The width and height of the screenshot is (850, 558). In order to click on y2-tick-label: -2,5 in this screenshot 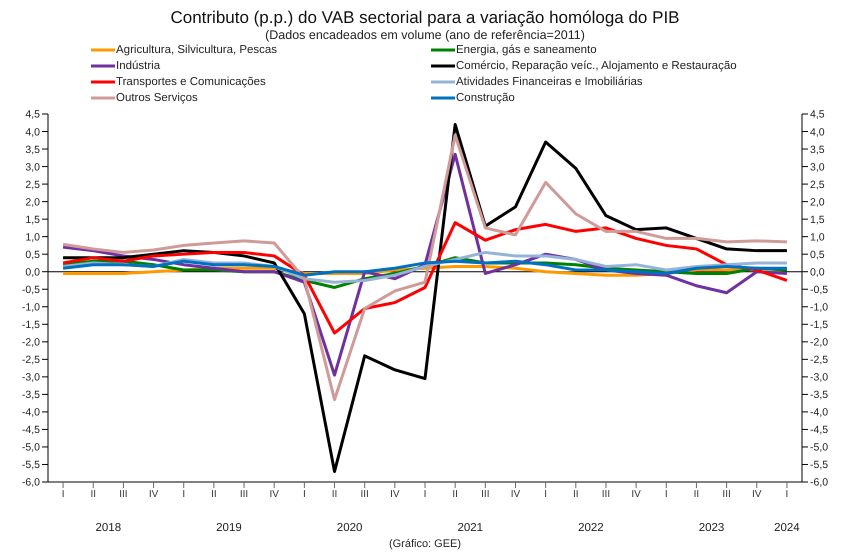, I will do `click(819, 360)`.